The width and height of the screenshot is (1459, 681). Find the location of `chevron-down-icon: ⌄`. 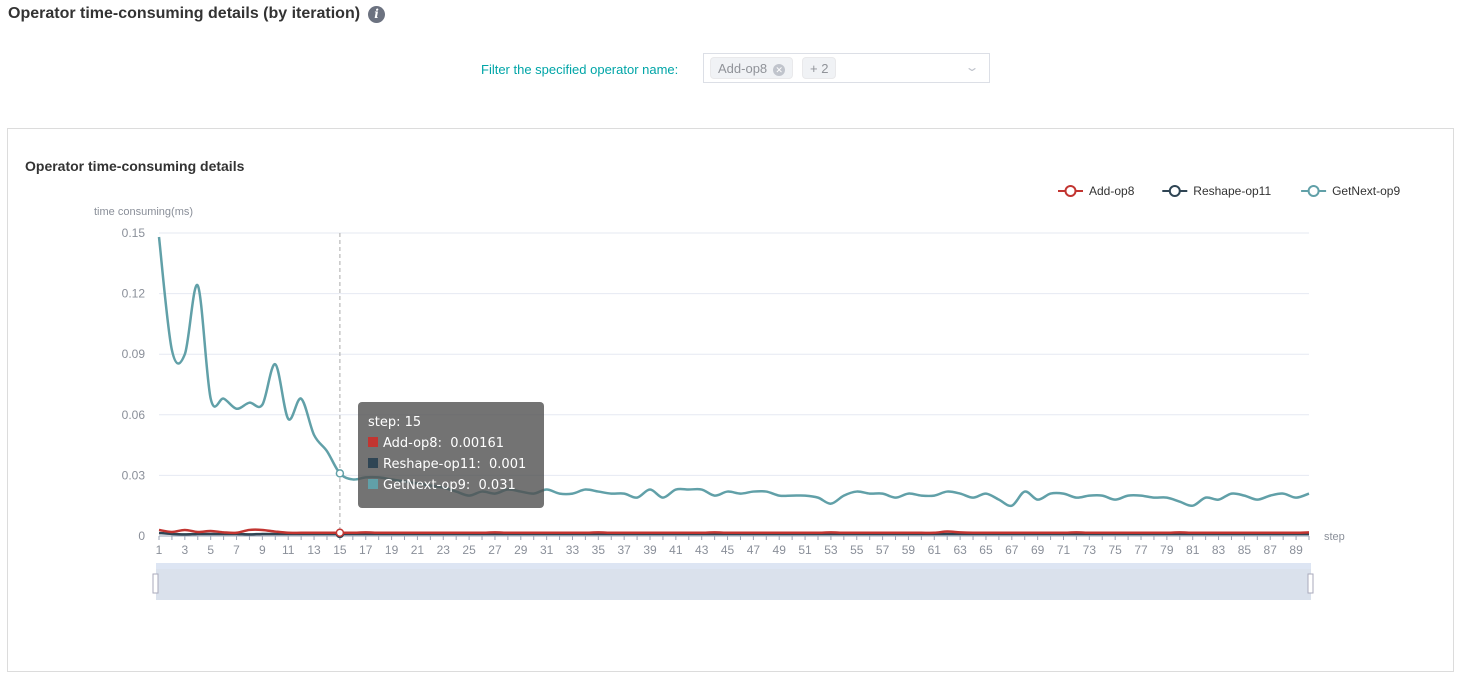

chevron-down-icon: ⌄ is located at coordinates (972, 67).